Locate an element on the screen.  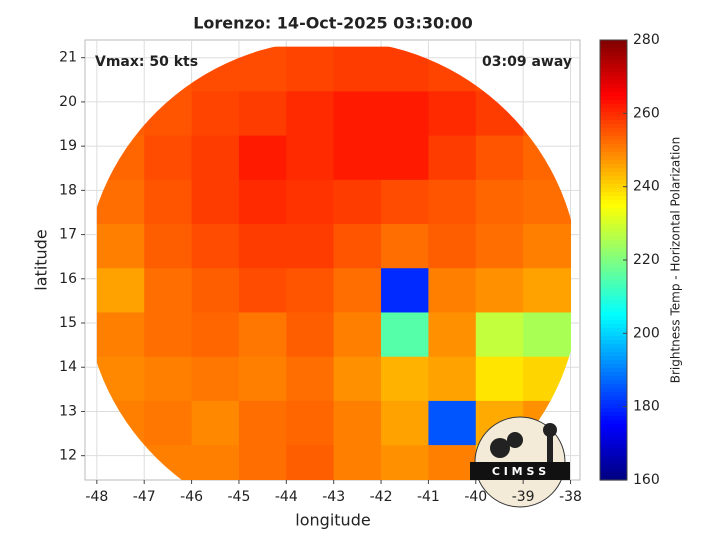
y-tick-label: 14 is located at coordinates (68, 367).